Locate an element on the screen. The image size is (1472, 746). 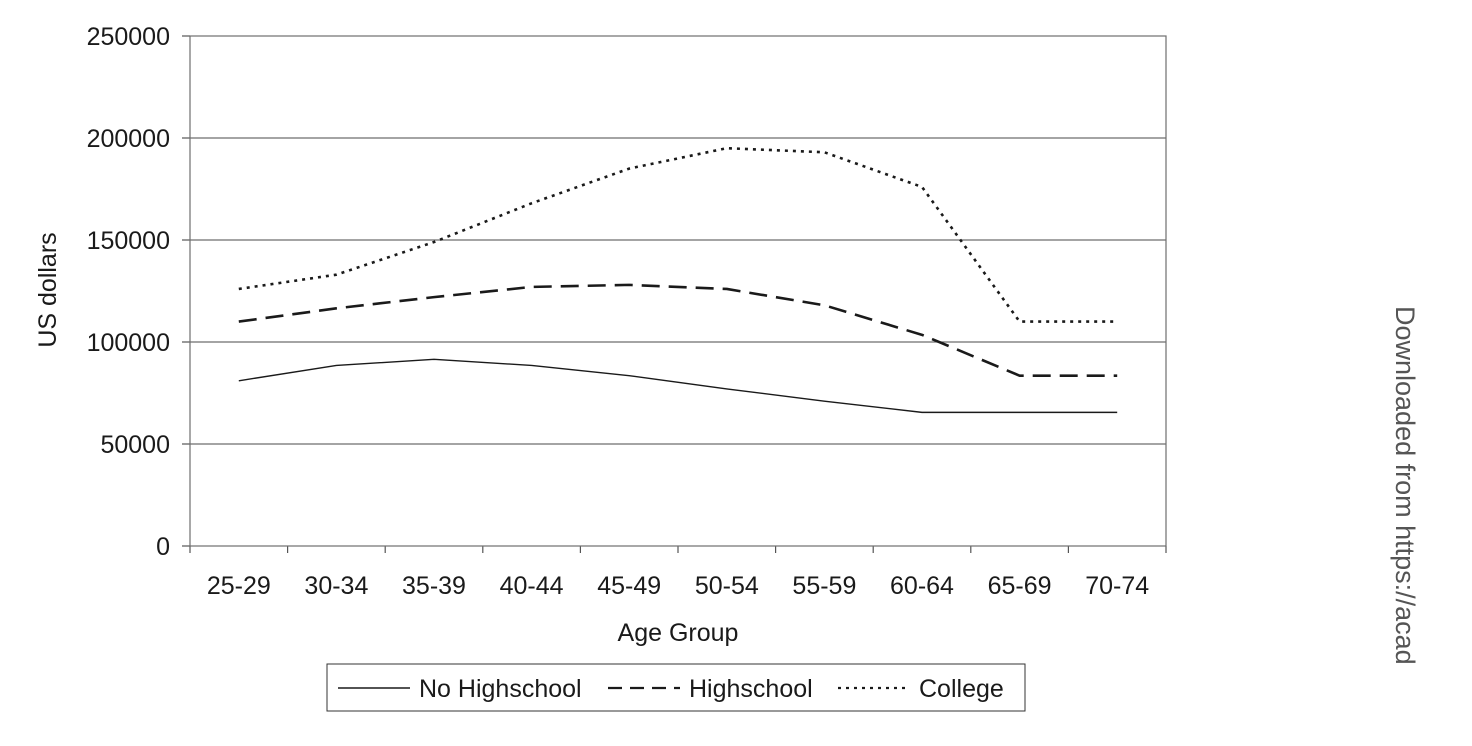
y-tick-label: 200000 is located at coordinates (128, 139).